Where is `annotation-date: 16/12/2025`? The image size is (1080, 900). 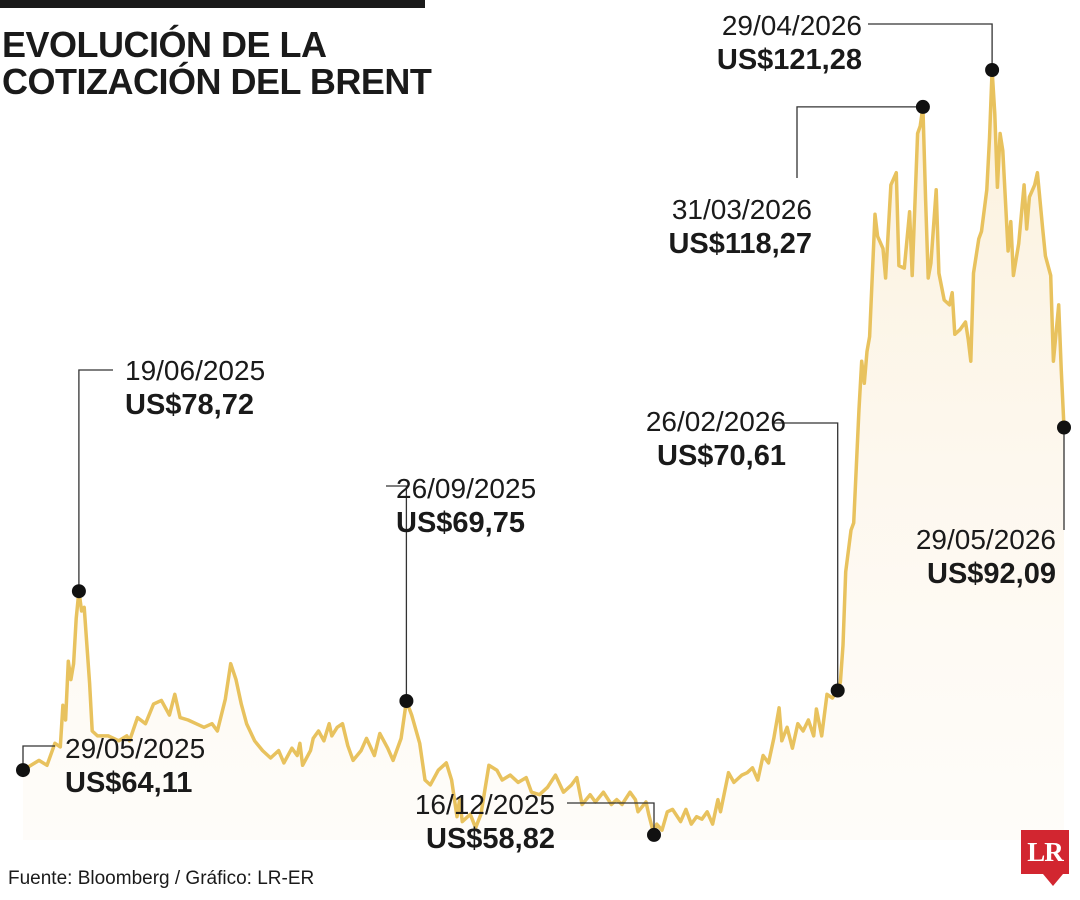 annotation-date: 16/12/2025 is located at coordinates (485, 804).